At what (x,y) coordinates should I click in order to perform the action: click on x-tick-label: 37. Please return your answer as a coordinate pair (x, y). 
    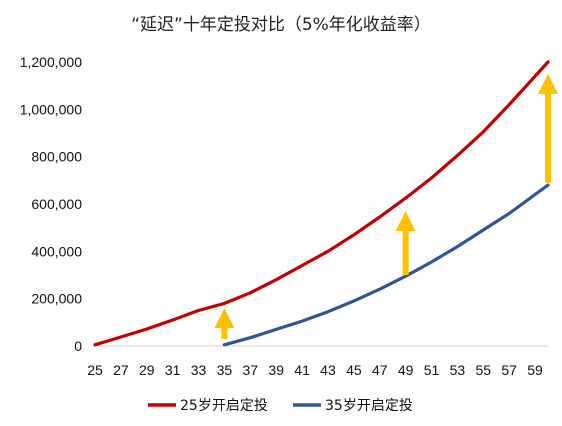
    Looking at the image, I should click on (251, 370).